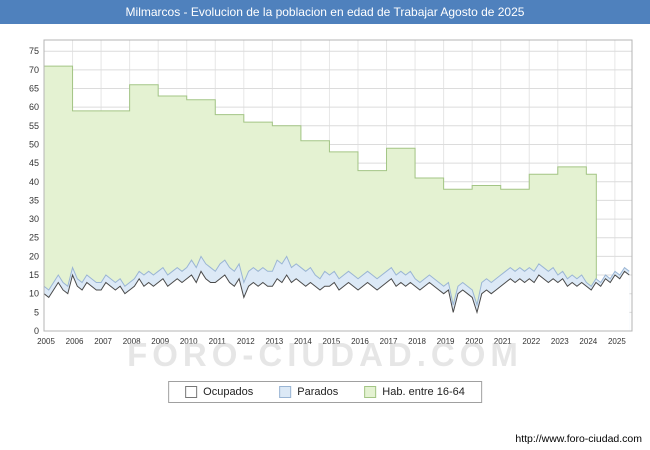  What do you see at coordinates (75, 341) in the screenshot?
I see `svg-text: 2006` at bounding box center [75, 341].